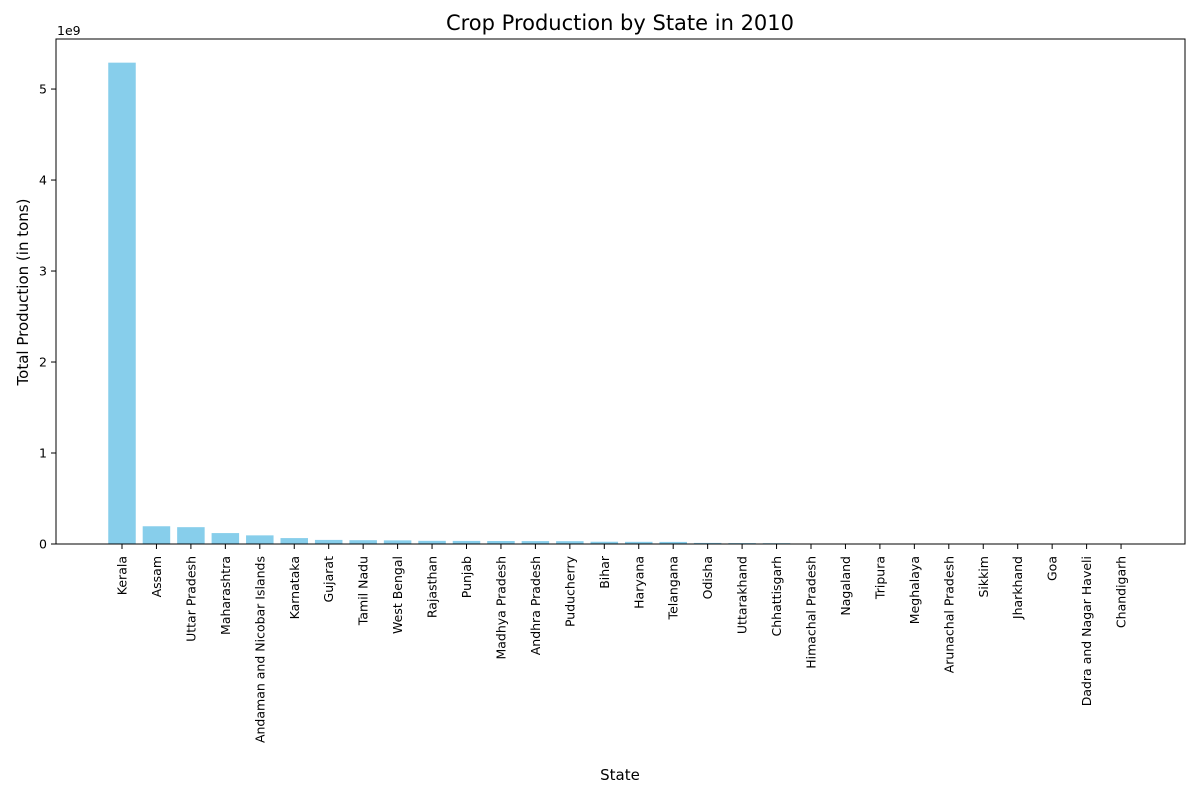 Image resolution: width=1200 pixels, height=800 pixels. What do you see at coordinates (620, 23) in the screenshot?
I see `chart-title: Crop Production by State in 2010` at bounding box center [620, 23].